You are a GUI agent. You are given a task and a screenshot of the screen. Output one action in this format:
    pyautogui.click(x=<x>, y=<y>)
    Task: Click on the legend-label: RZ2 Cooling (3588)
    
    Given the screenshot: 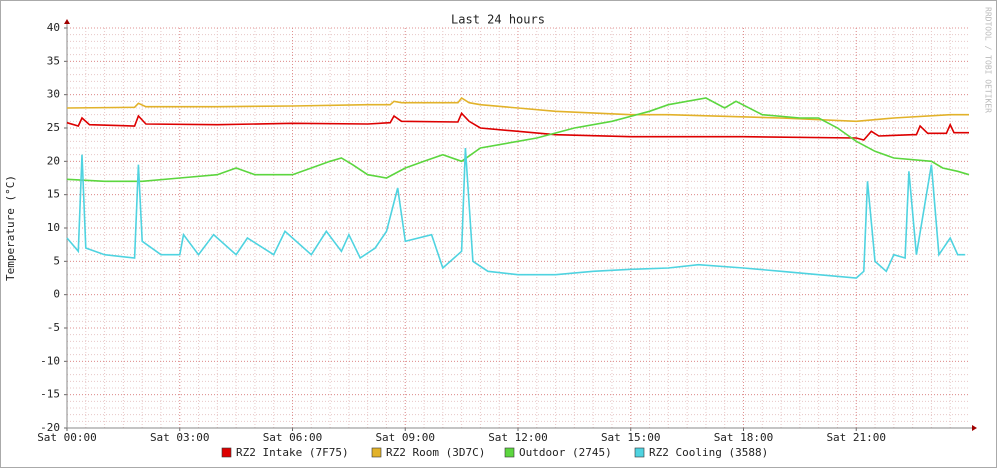 What is the action you would take?
    pyautogui.click(x=708, y=452)
    